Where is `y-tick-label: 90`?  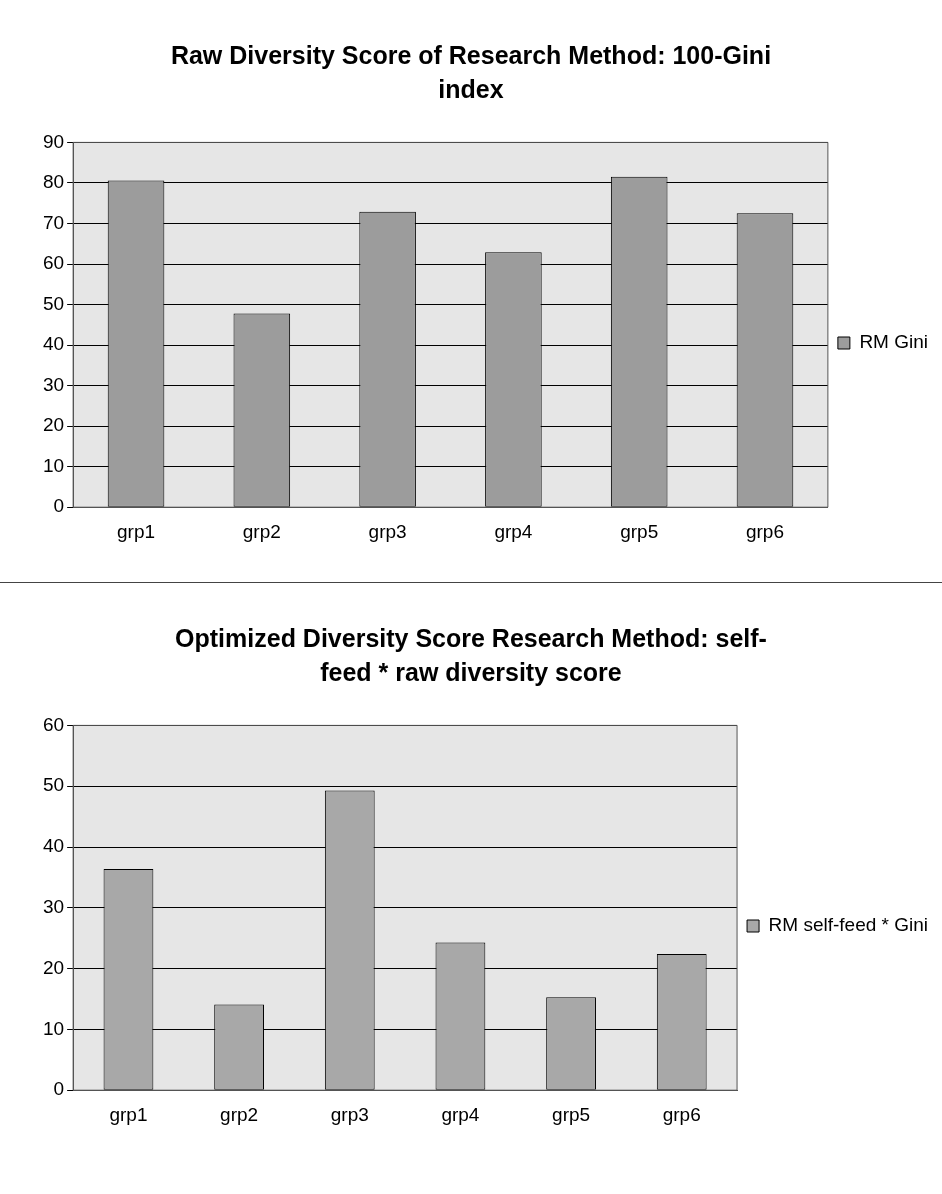 y-tick-label: 90 is located at coordinates (53, 141).